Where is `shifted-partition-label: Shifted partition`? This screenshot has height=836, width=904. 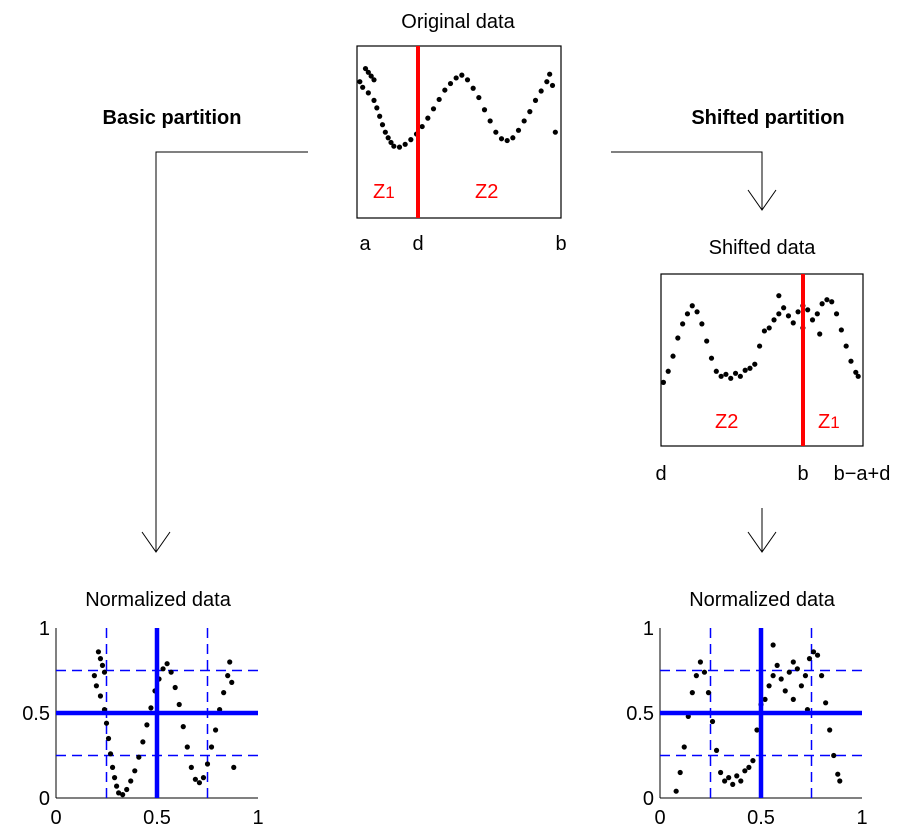 shifted-partition-label: Shifted partition is located at coordinates (767, 118).